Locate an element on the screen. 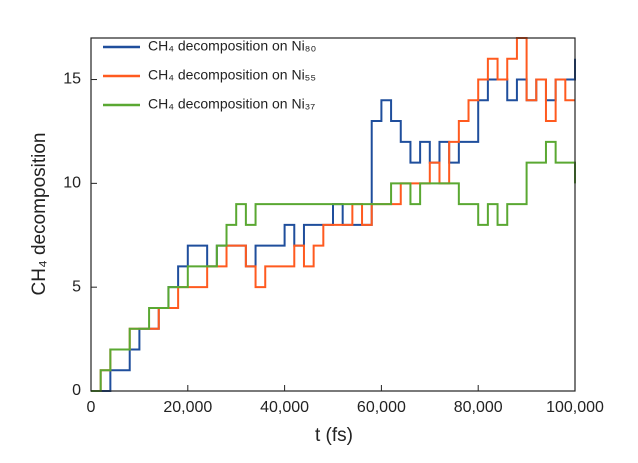 Image resolution: width=638 pixels, height=463 pixels. x-tick-label: 40,000 is located at coordinates (284, 407).